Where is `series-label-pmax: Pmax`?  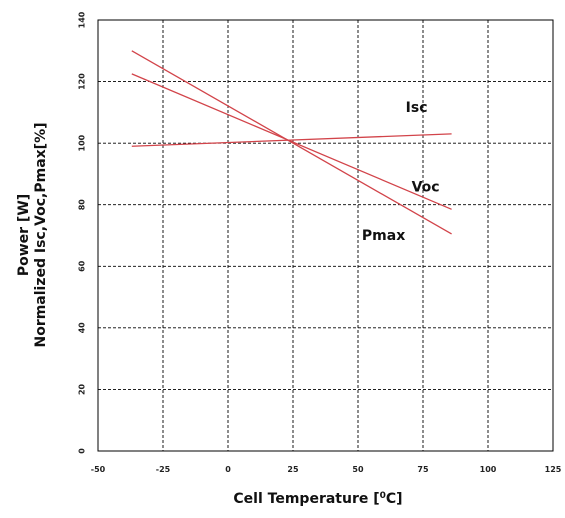
series-label-pmax: Pmax is located at coordinates (383, 236).